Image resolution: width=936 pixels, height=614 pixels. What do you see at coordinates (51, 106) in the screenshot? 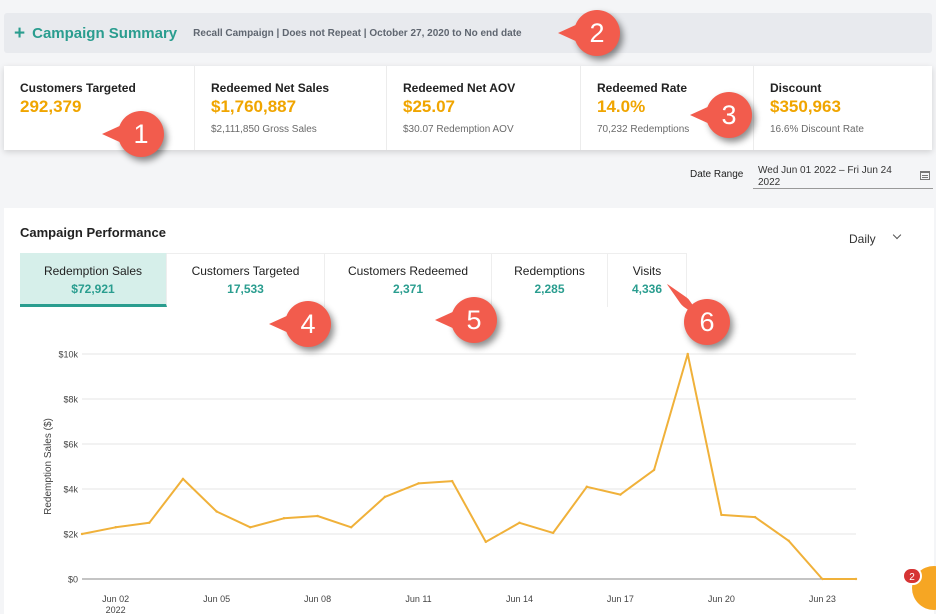
I see `kpi-value: 292,379` at bounding box center [51, 106].